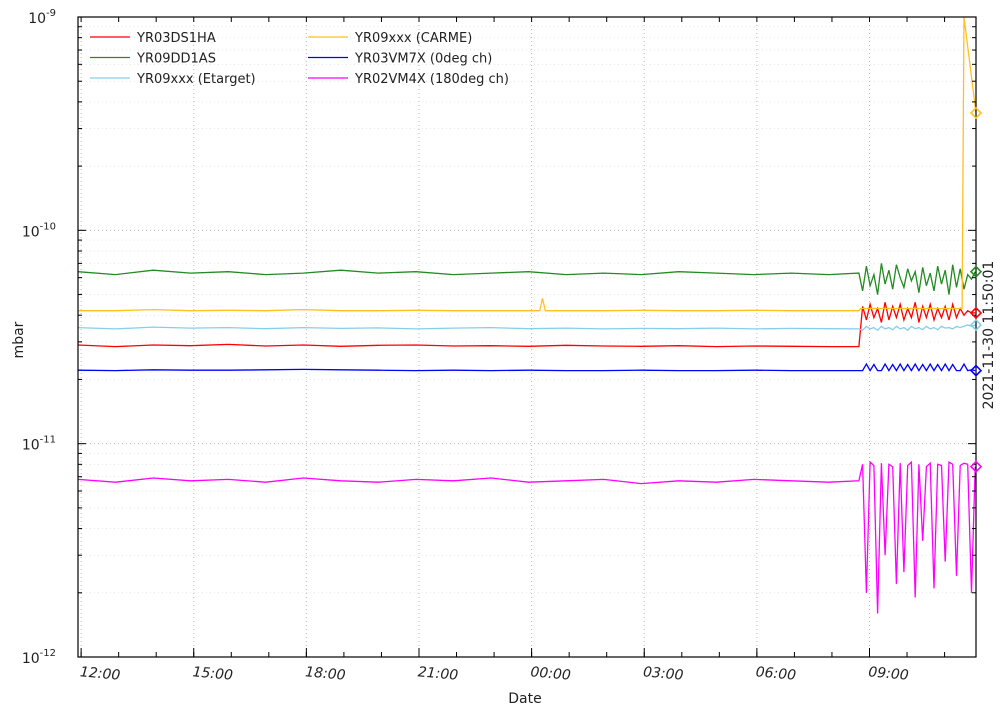 This screenshot has width=1000, height=714. I want to click on legend-label: YR03VM7X (0deg ch), so click(423, 59).